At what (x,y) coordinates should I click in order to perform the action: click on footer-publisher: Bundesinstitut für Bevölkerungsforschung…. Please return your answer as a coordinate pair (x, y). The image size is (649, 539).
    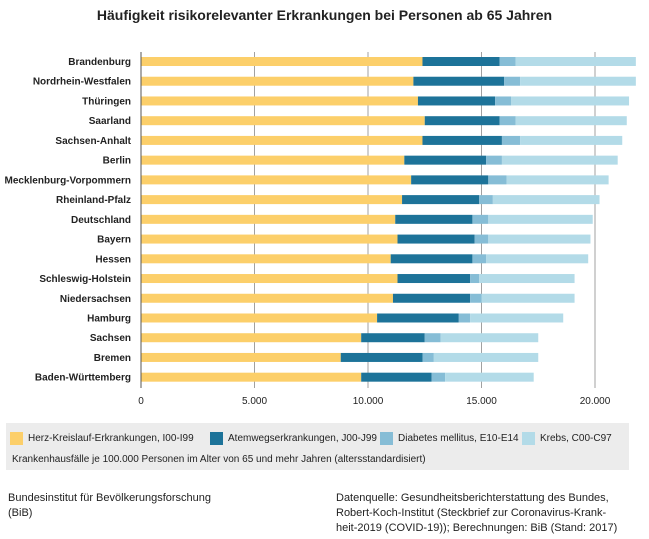
    Looking at the image, I should click on (109, 506).